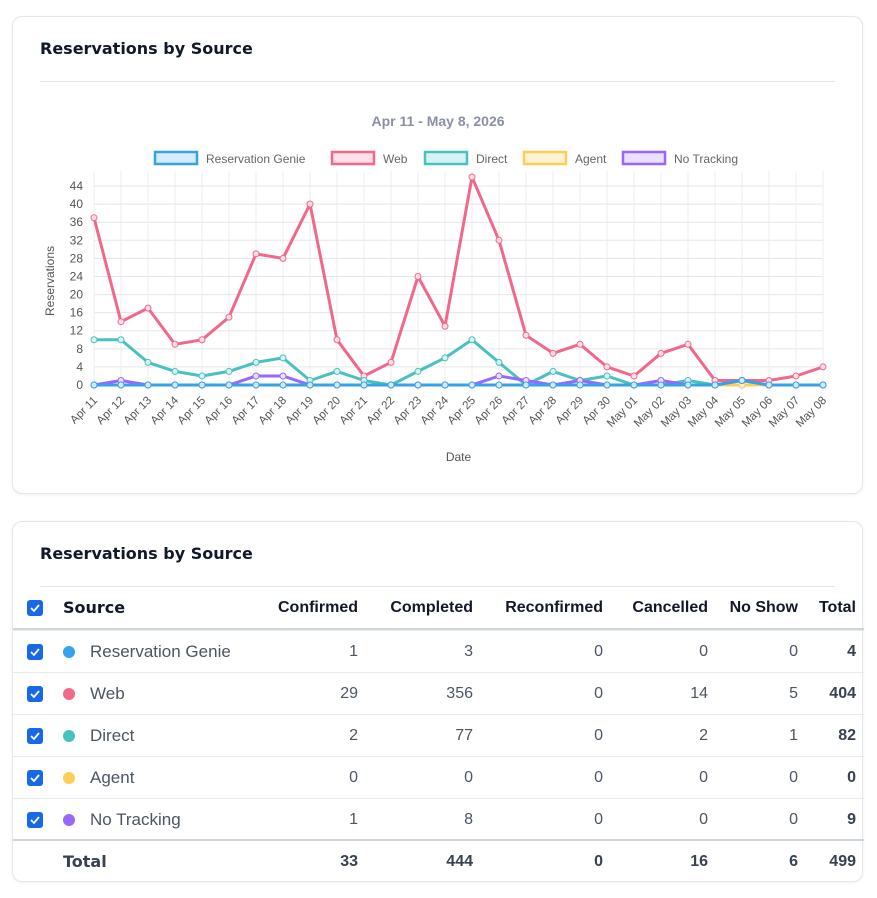 Image resolution: width=877 pixels, height=898 pixels. Describe the element at coordinates (842, 861) in the screenshot. I see `total-total: 499` at that location.